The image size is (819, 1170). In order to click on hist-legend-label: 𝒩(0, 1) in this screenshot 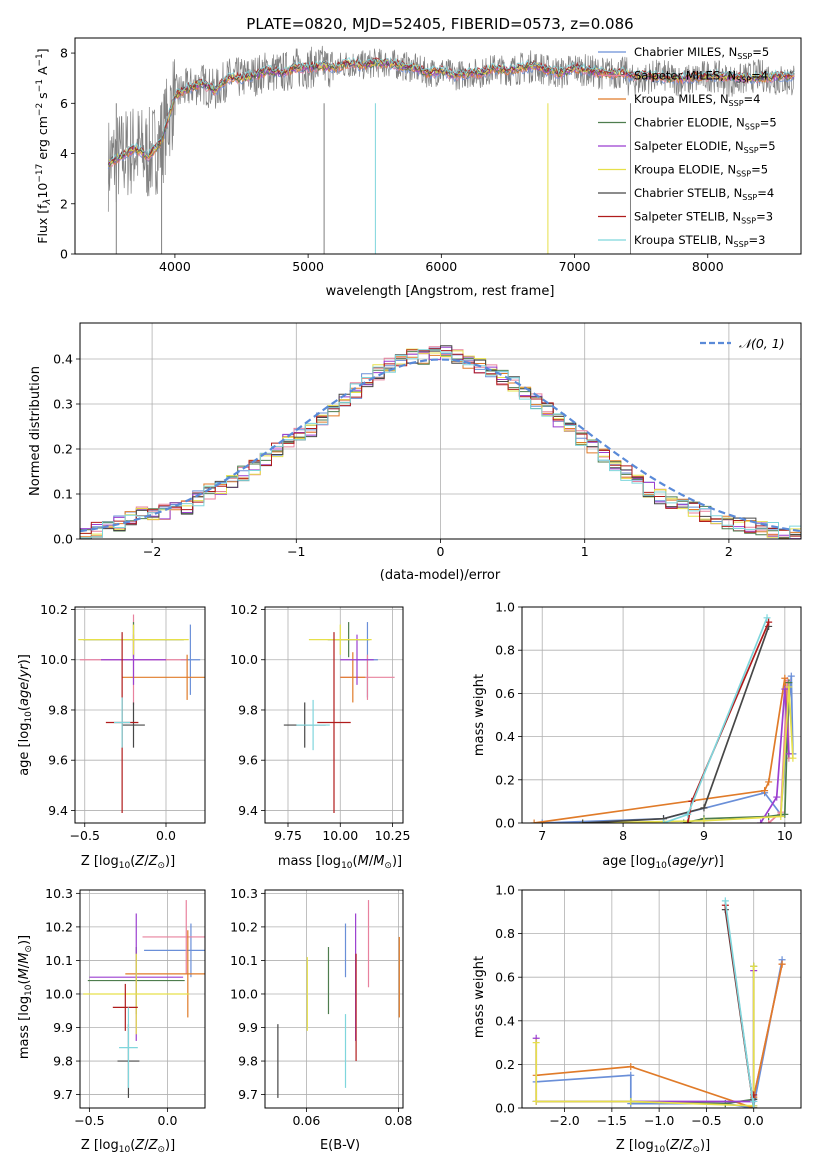, I will do `click(762, 343)`.